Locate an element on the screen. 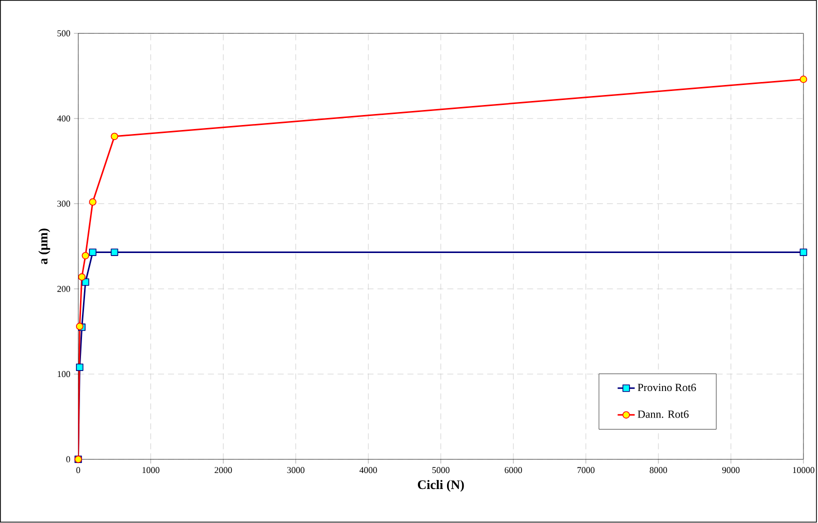  x-tick-label: 1000 is located at coordinates (151, 470).